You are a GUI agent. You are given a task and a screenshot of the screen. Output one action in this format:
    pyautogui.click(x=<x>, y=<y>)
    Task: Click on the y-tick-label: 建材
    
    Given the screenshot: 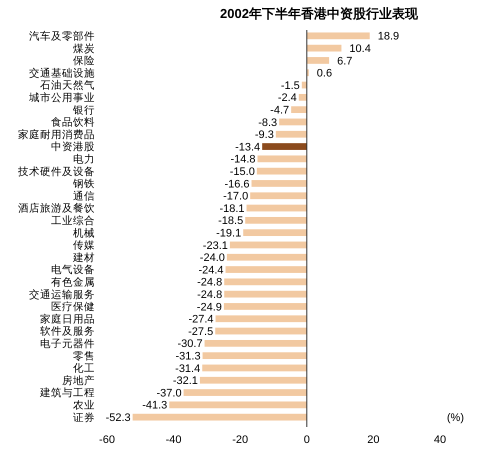 What is the action you would take?
    pyautogui.click(x=83, y=257)
    